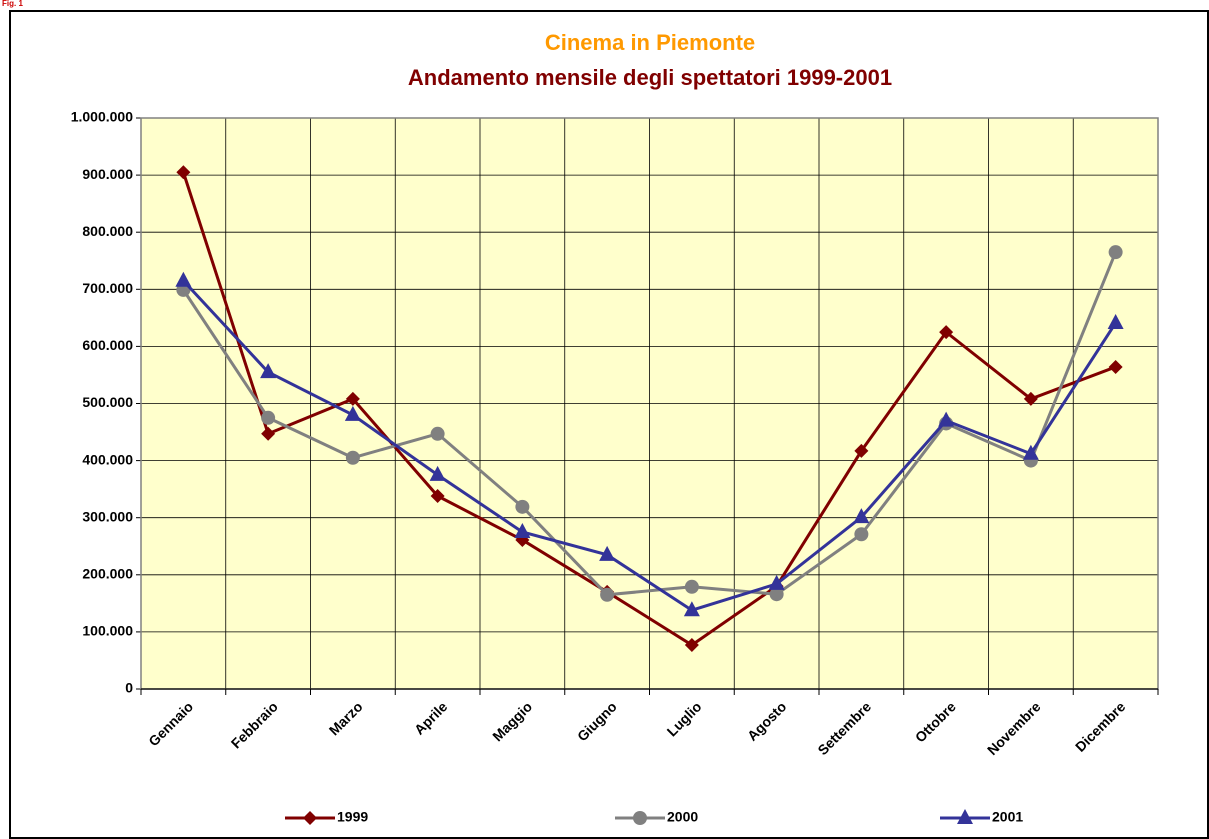 The width and height of the screenshot is (1209, 839). I want to click on y-tick-label: 700.000, so click(107, 288).